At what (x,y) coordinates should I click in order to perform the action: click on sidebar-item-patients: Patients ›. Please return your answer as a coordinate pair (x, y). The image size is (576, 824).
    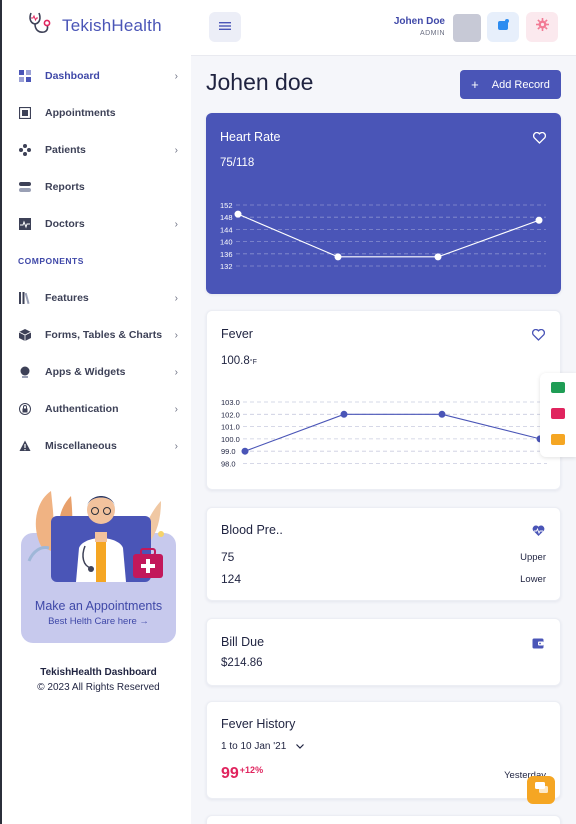
    Looking at the image, I should click on (98, 150).